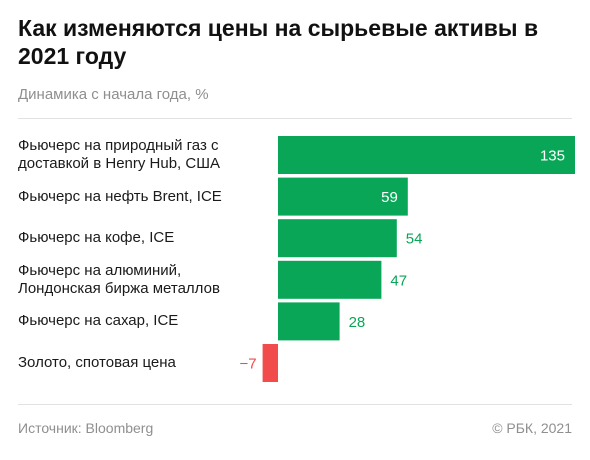 The width and height of the screenshot is (590, 460). Describe the element at coordinates (295, 404) in the screenshot. I see `bottom-divider` at that location.